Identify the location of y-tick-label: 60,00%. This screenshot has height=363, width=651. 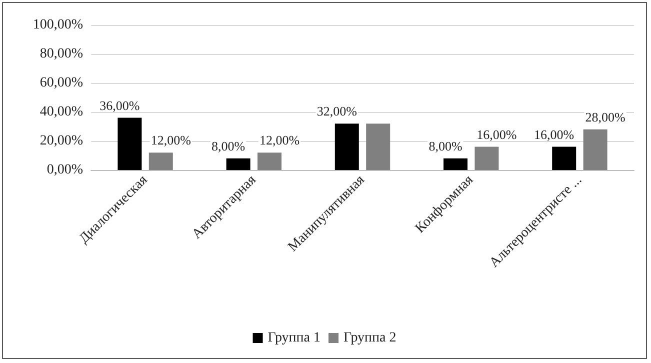
(62, 83).